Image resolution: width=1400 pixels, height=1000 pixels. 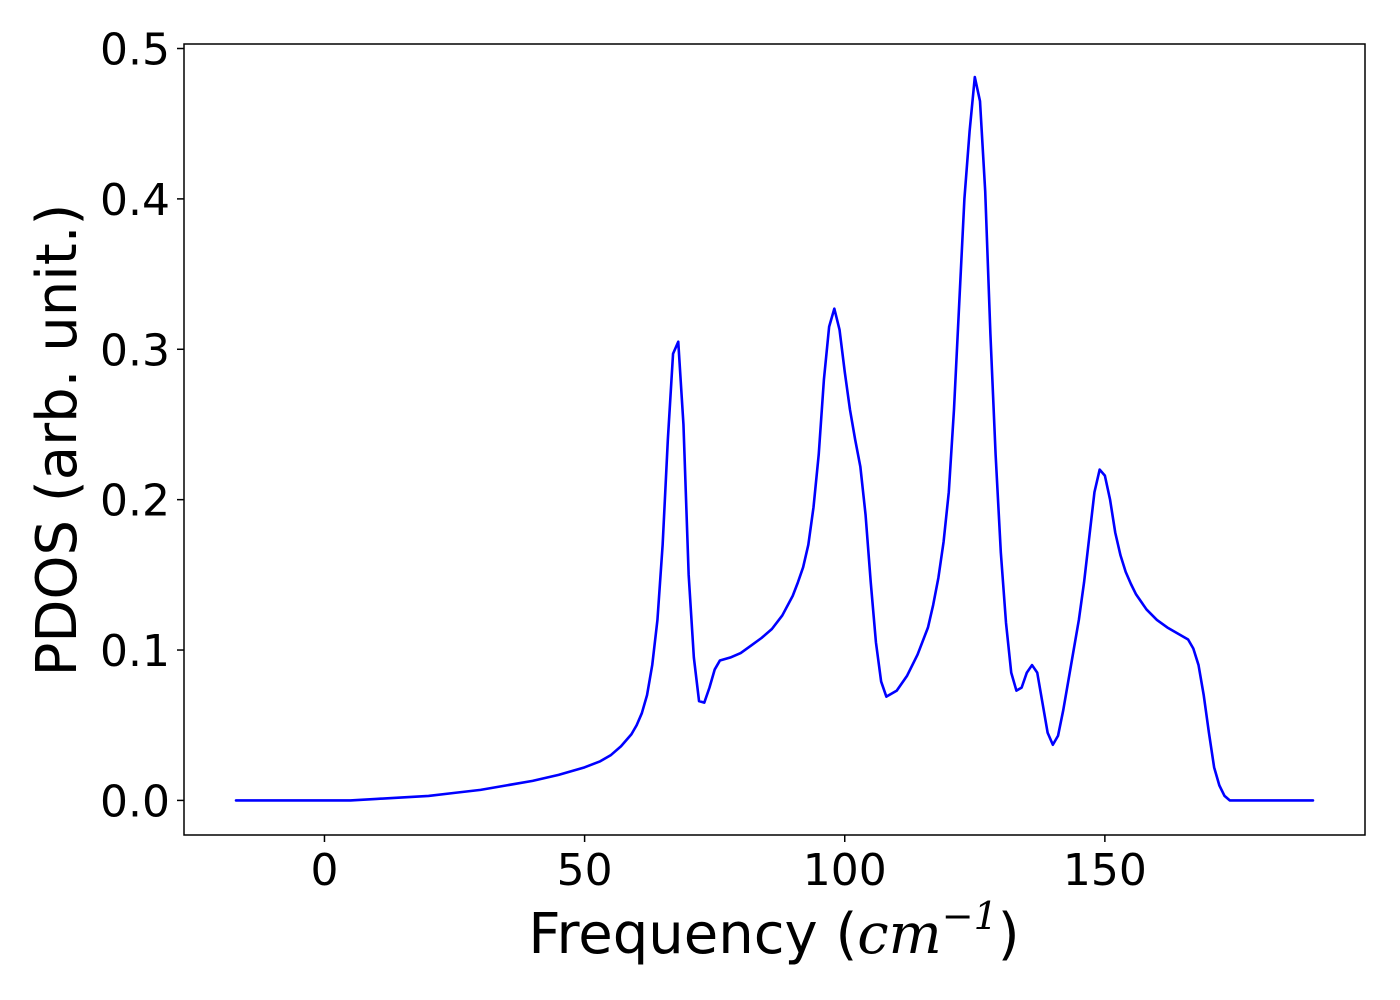 What do you see at coordinates (135, 50) in the screenshot?
I see `y-tick-label: 0.5` at bounding box center [135, 50].